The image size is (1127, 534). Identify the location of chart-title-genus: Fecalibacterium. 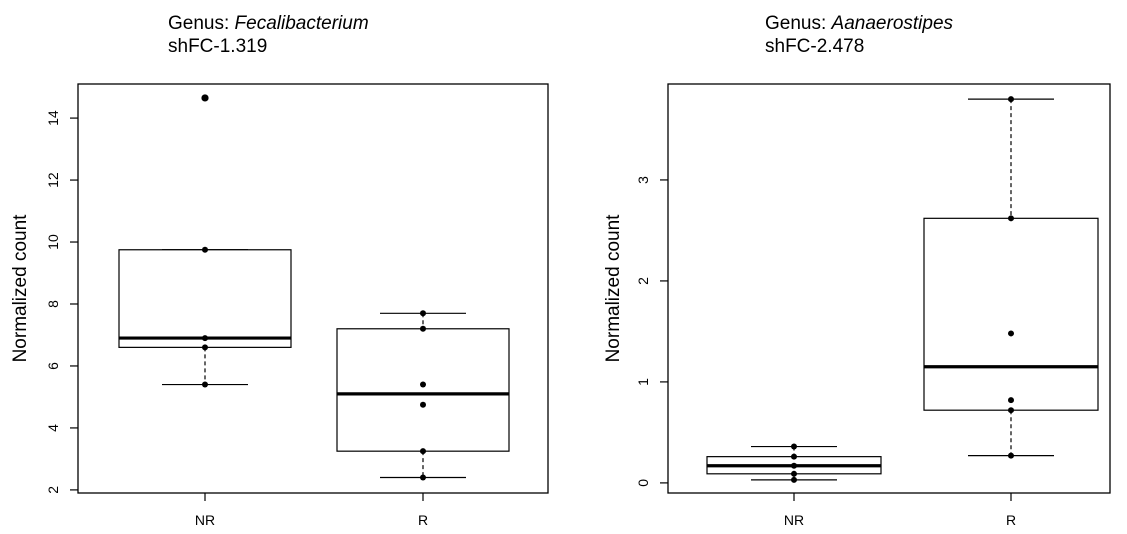
(302, 23).